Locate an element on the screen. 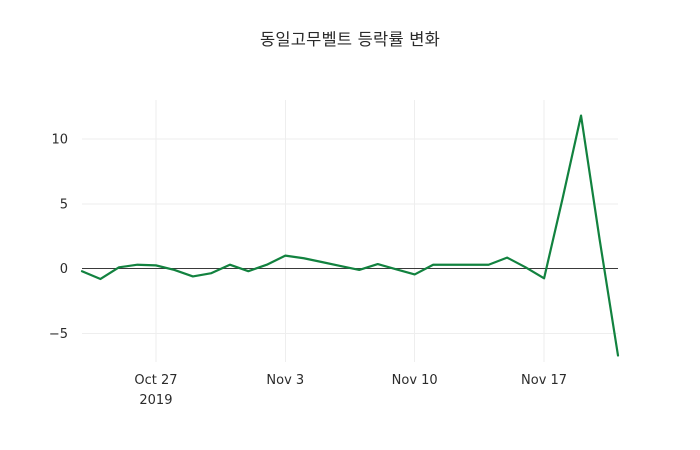 This screenshot has height=450, width=700. x-tick-label: Oct 27 is located at coordinates (155, 380).